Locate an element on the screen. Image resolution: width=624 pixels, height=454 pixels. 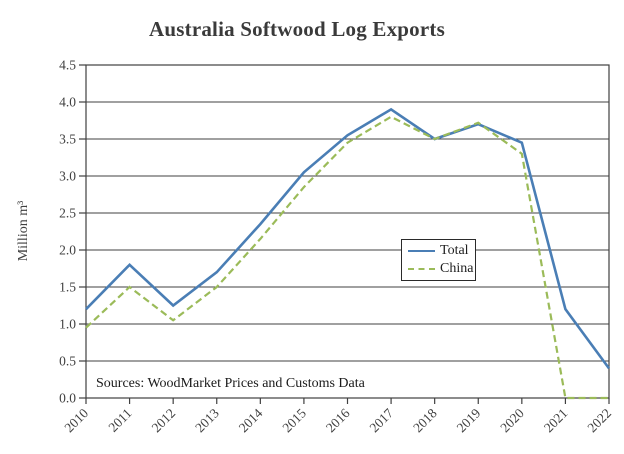
x-tick-label: 2012 is located at coordinates (164, 421).